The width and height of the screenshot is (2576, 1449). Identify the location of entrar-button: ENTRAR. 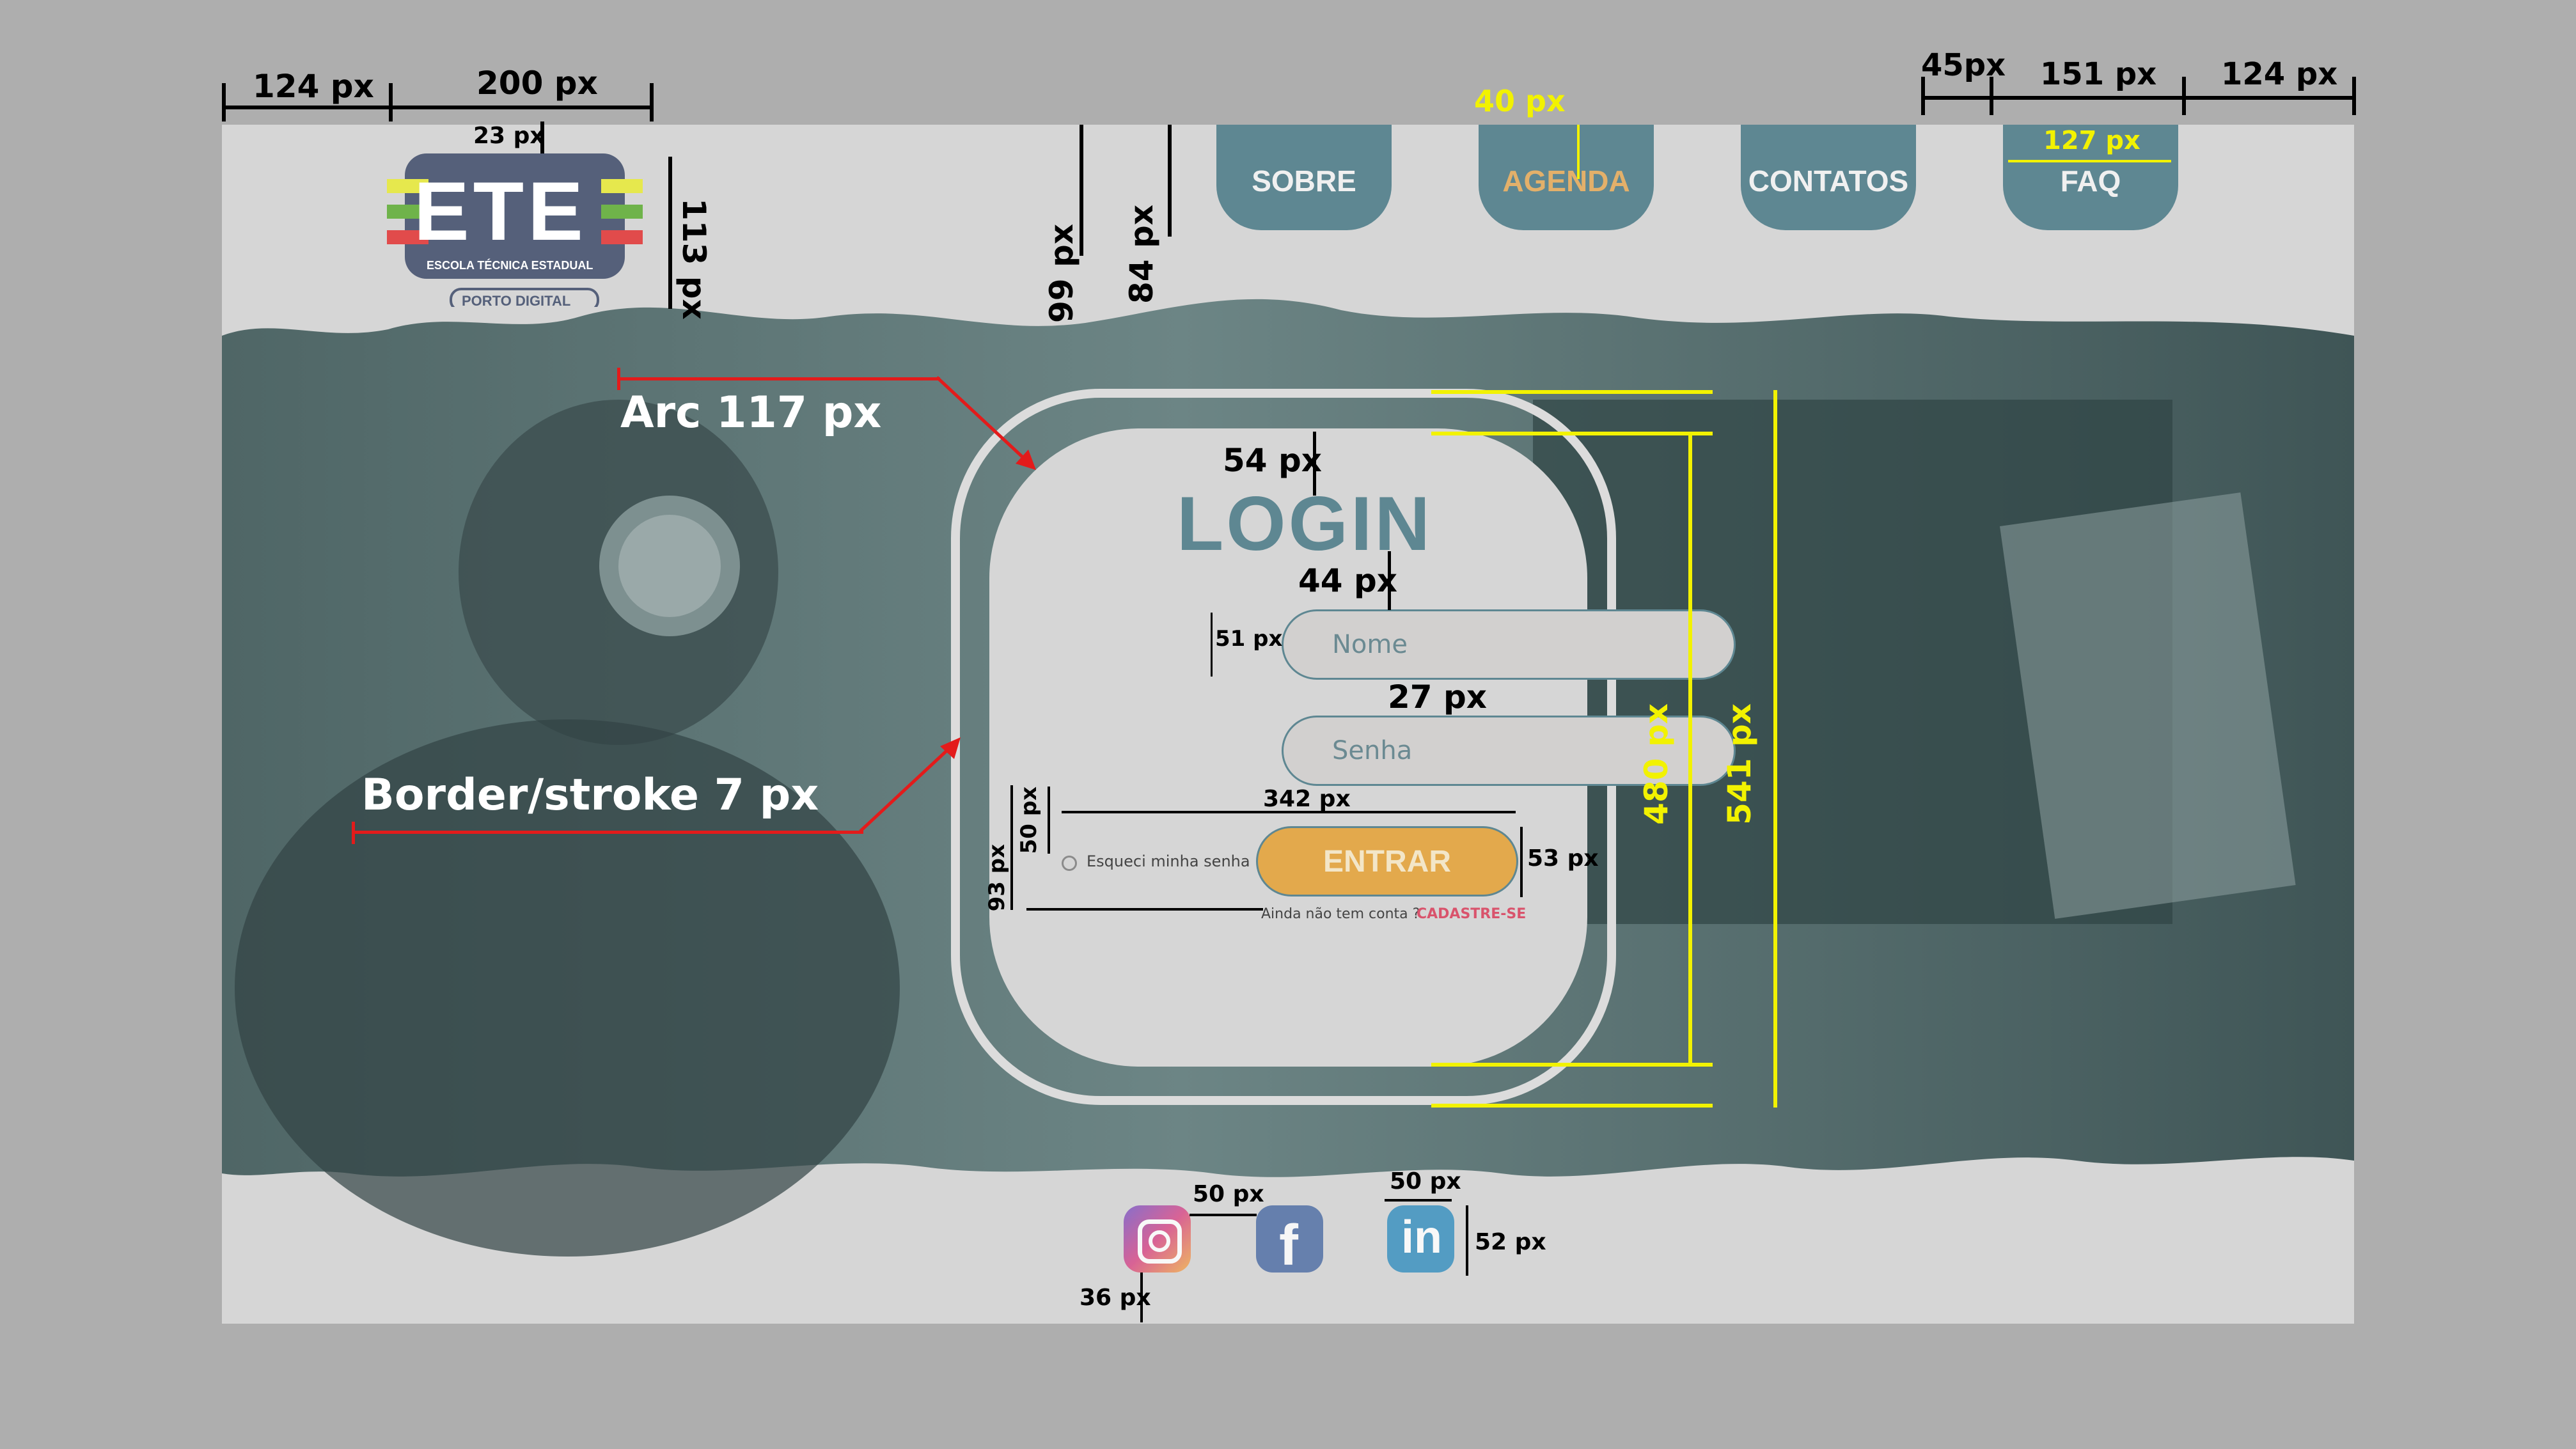
(1387, 862).